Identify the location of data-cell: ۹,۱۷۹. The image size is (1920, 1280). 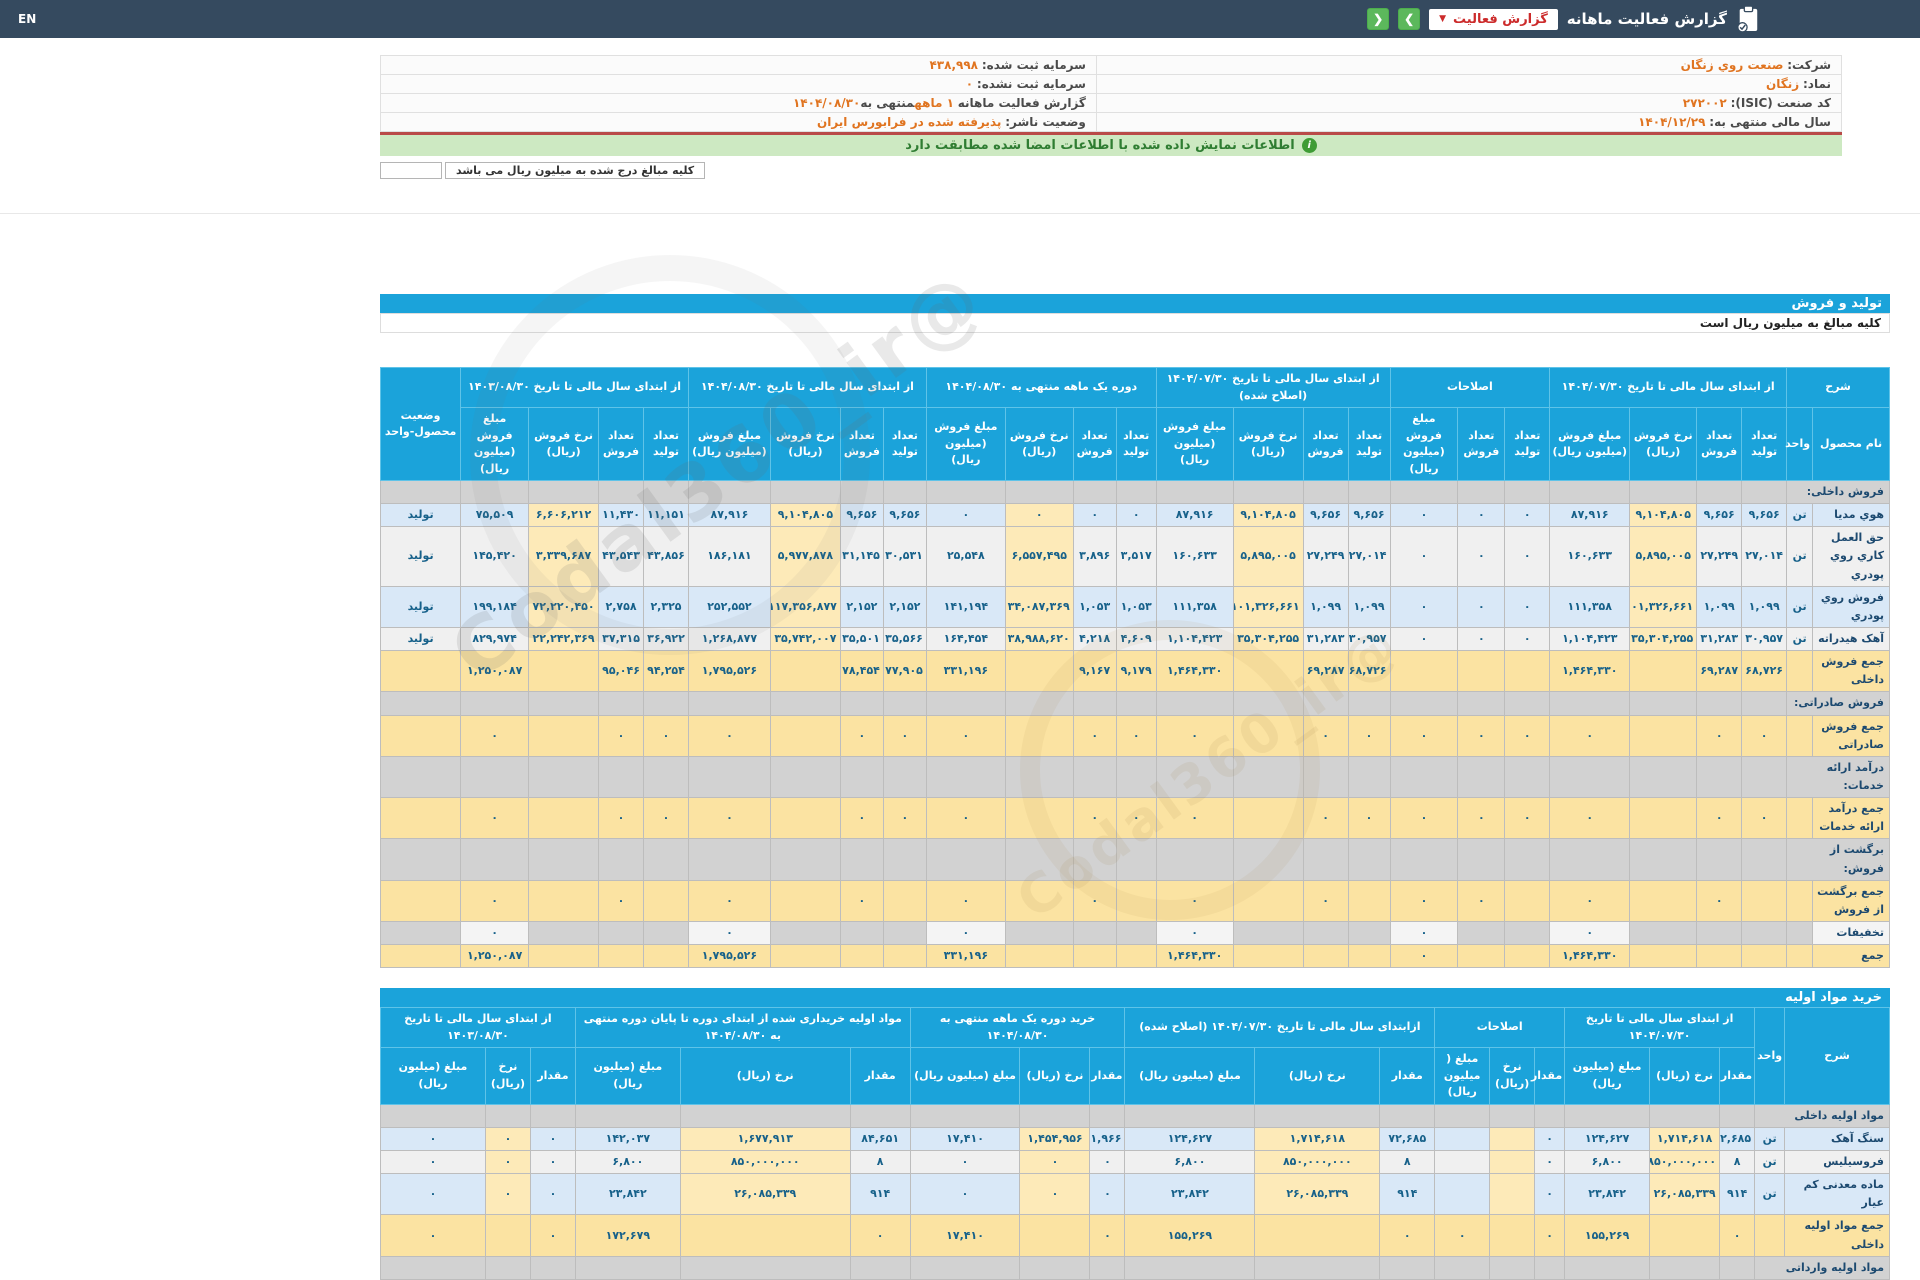
(1136, 671).